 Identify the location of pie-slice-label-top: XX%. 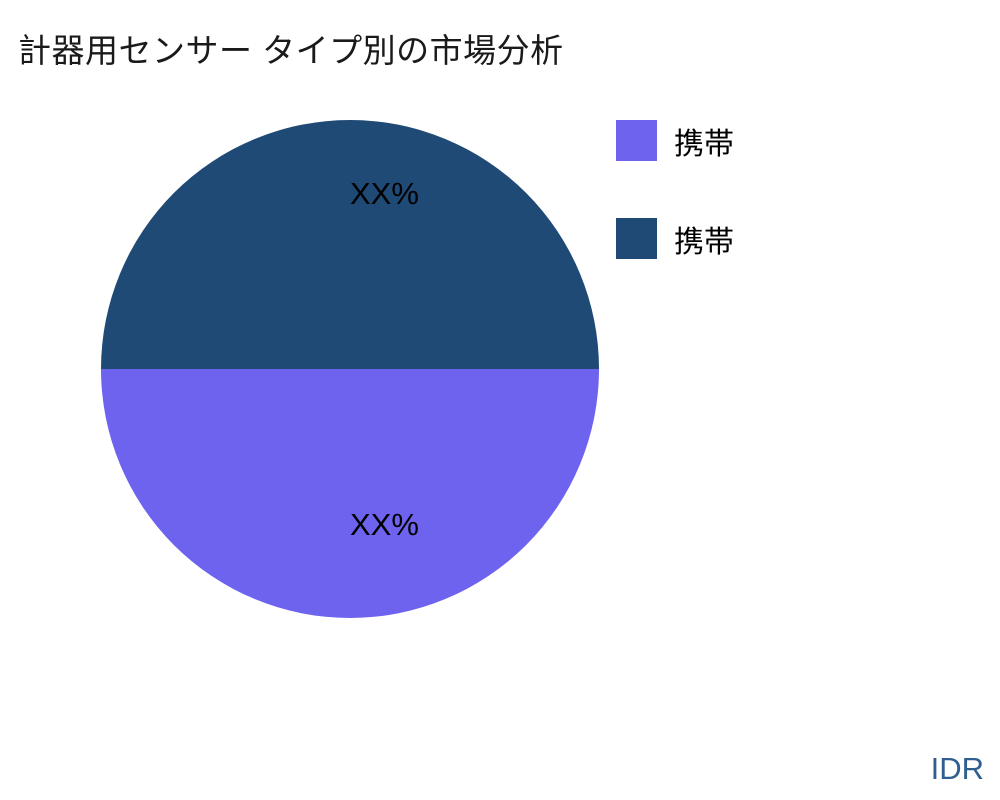
(384, 193).